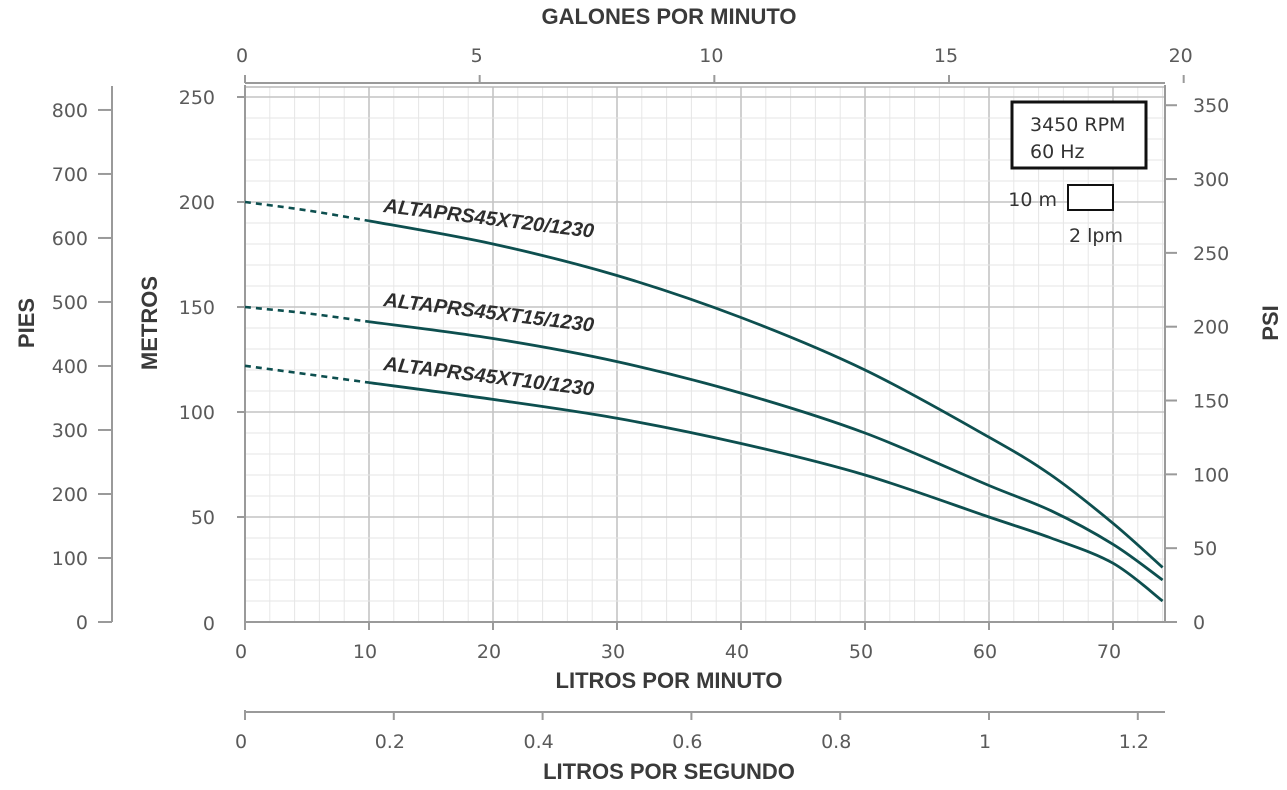  What do you see at coordinates (538, 742) in the screenshot?
I see `bottom-axis-2-tick-label: 0.4` at bounding box center [538, 742].